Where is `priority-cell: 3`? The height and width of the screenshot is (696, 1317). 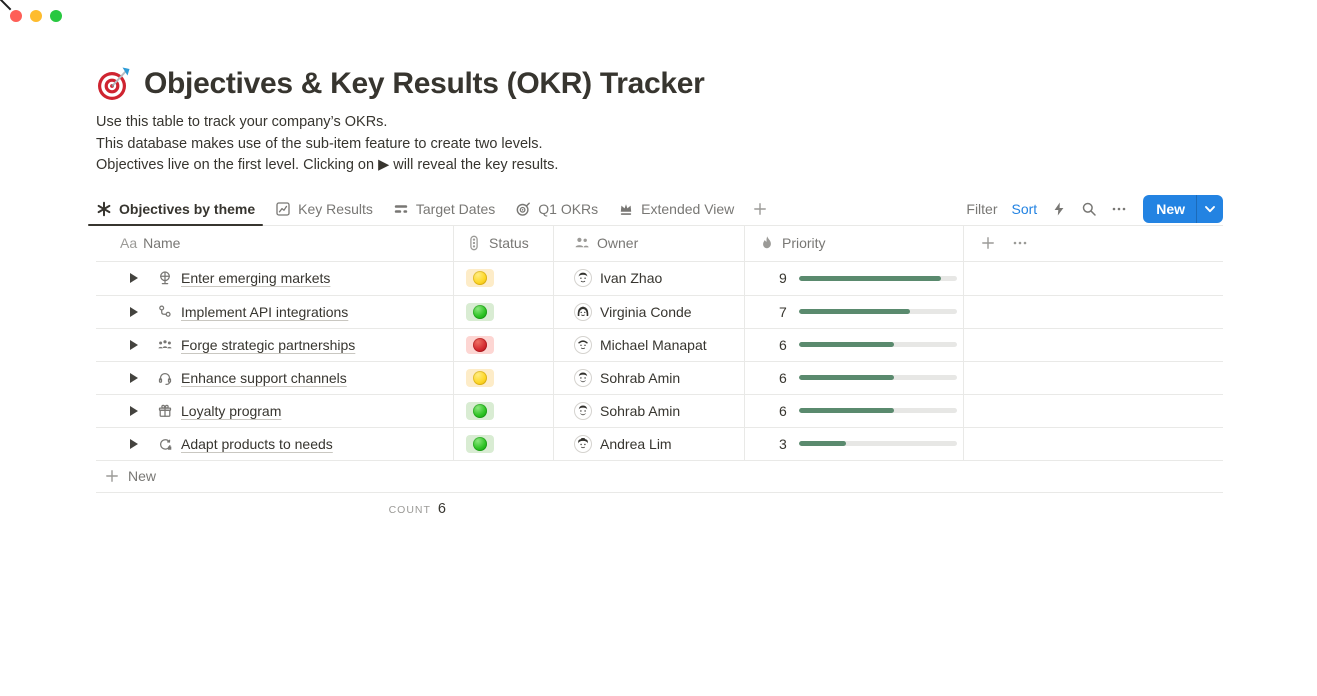 priority-cell: 3 is located at coordinates (854, 443).